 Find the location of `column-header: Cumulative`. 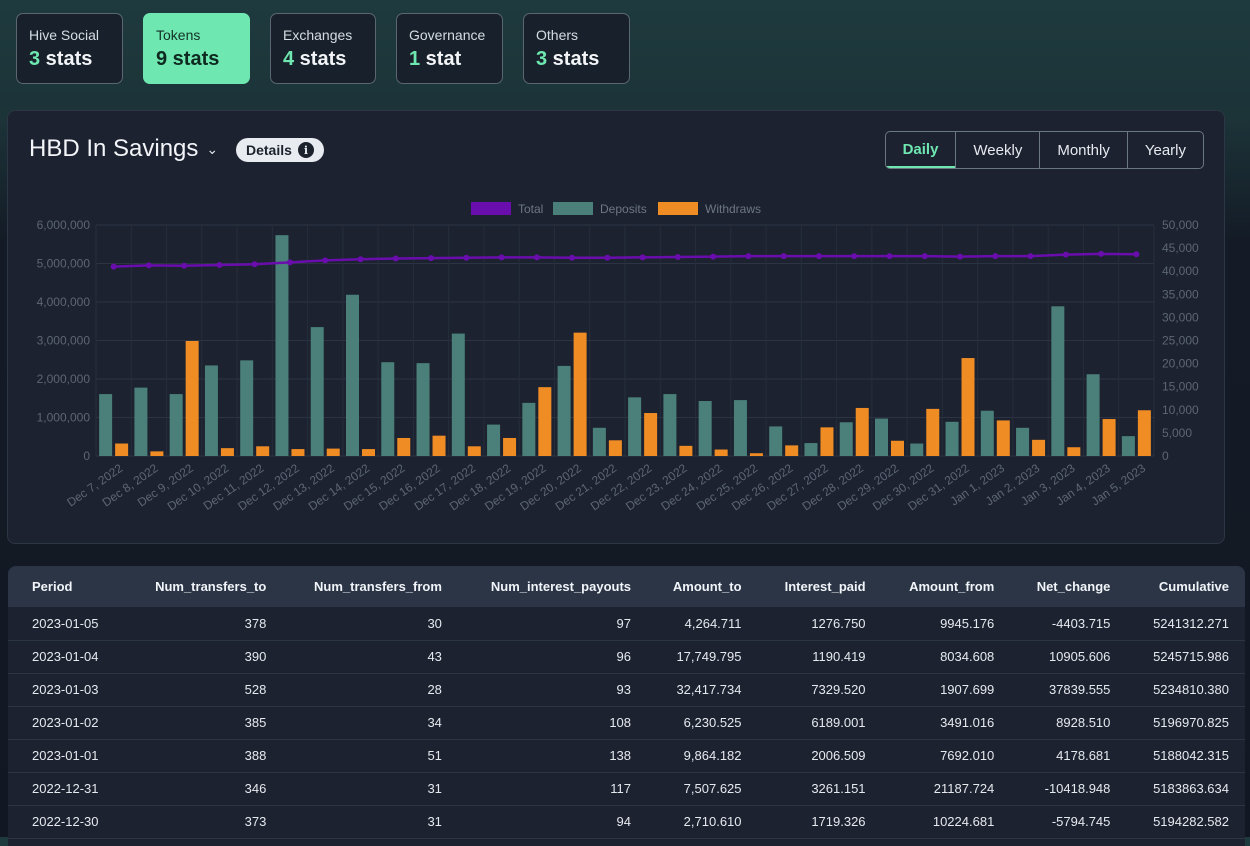

column-header: Cumulative is located at coordinates (1193, 586).